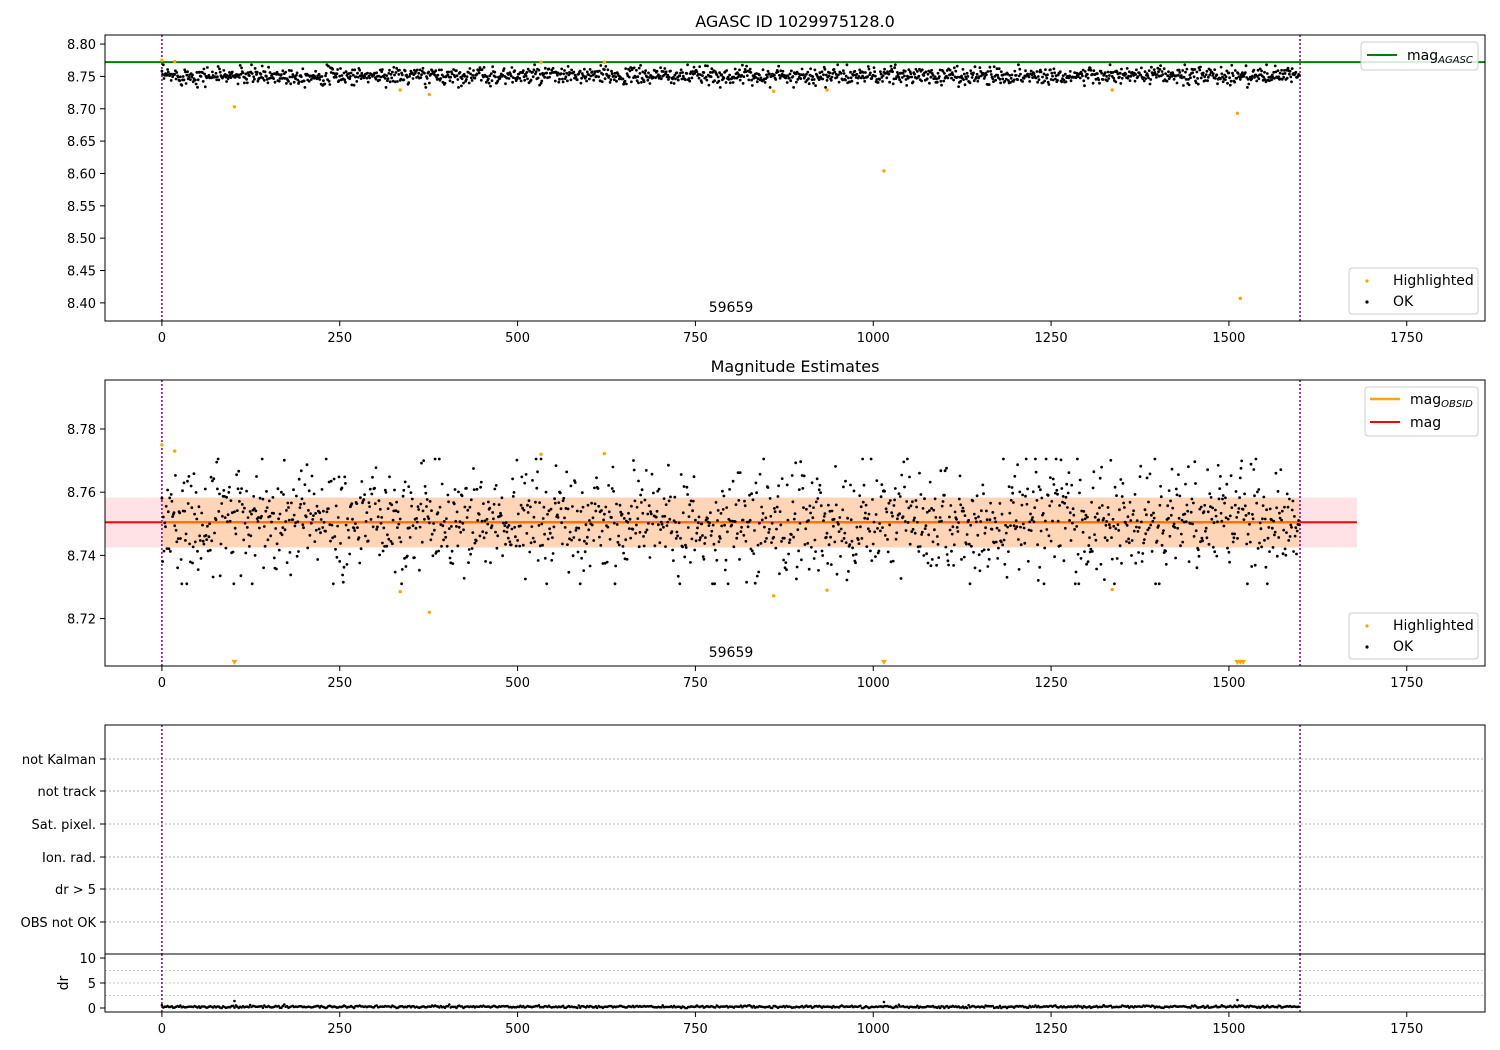  I want to click on x-tick-label: 1000, so click(873, 683).